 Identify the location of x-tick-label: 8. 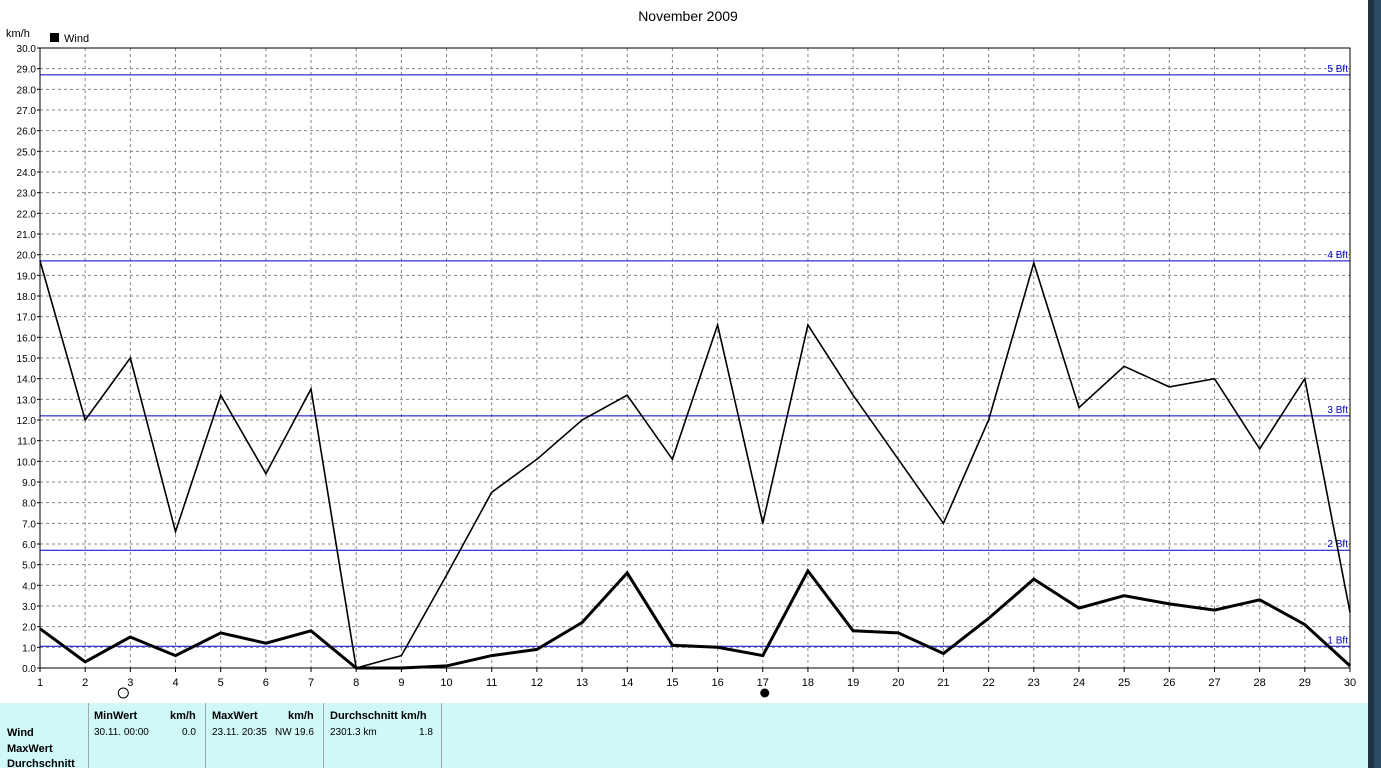
(356, 683).